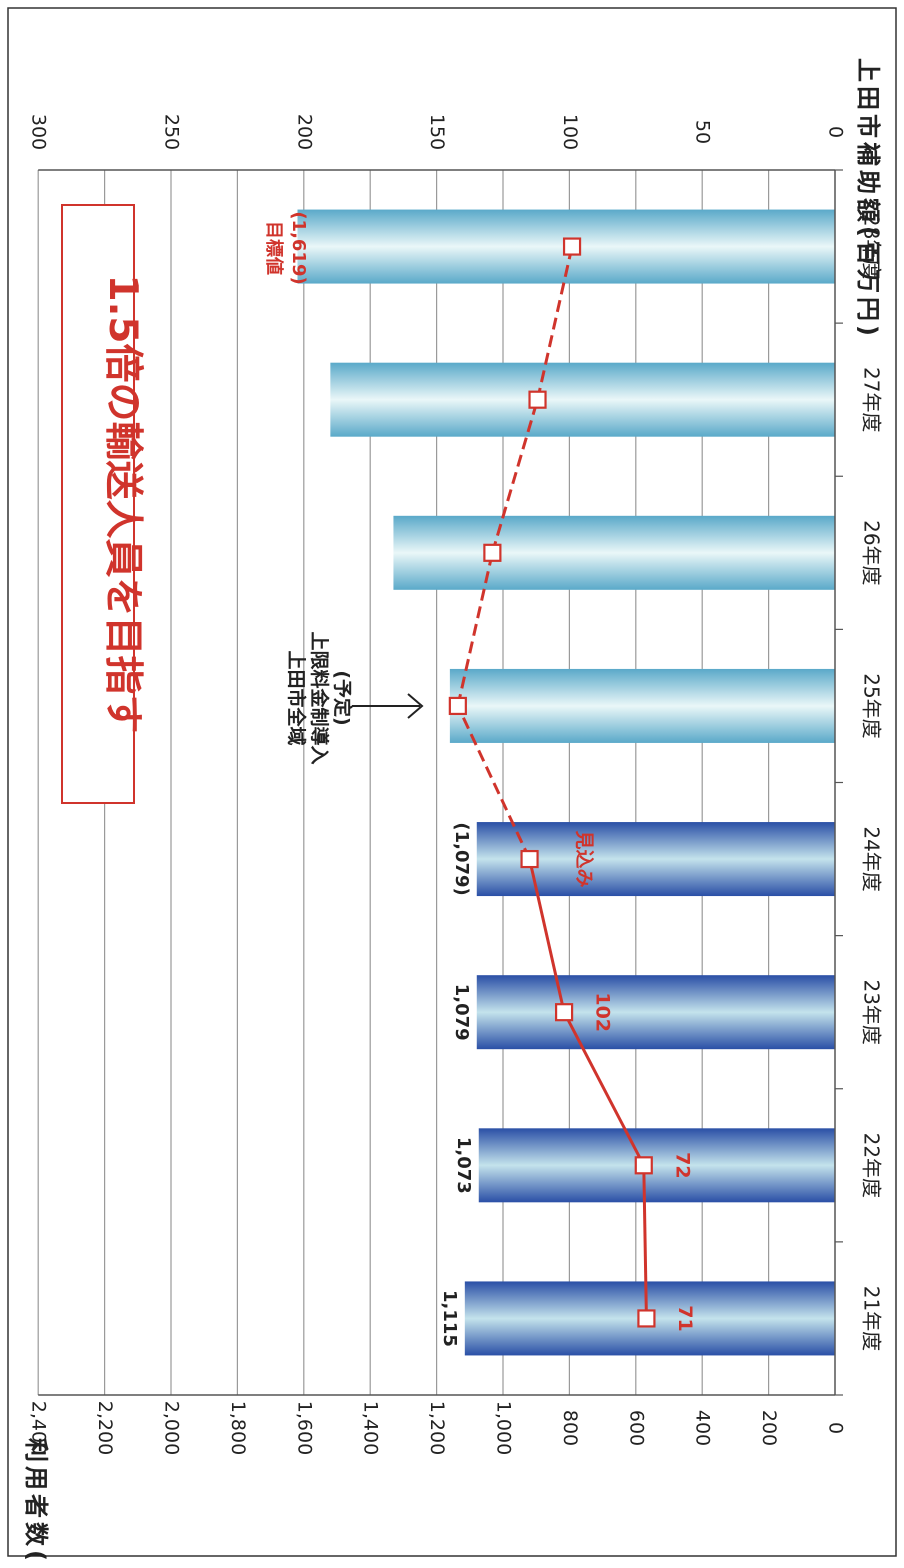 The width and height of the screenshot is (904, 1568). What do you see at coordinates (836, 132) in the screenshot?
I see `secondary-tick-label: 0` at bounding box center [836, 132].